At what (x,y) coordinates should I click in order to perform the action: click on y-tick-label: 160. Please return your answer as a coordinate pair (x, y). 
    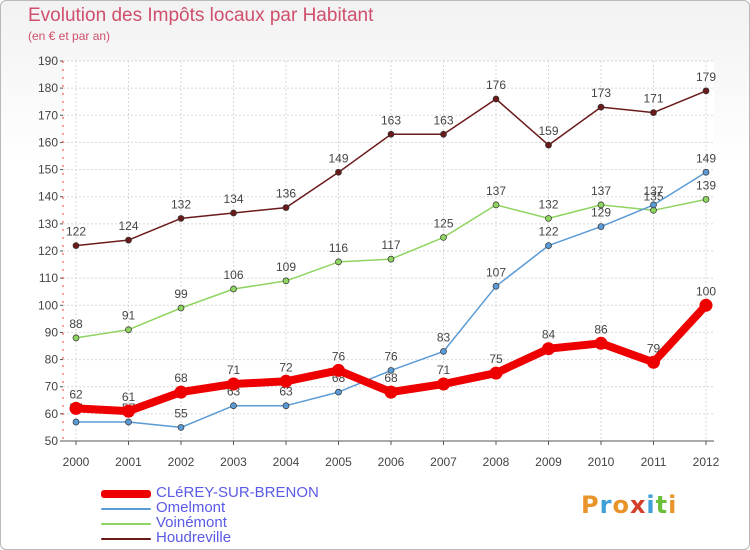
    Looking at the image, I should click on (48, 142).